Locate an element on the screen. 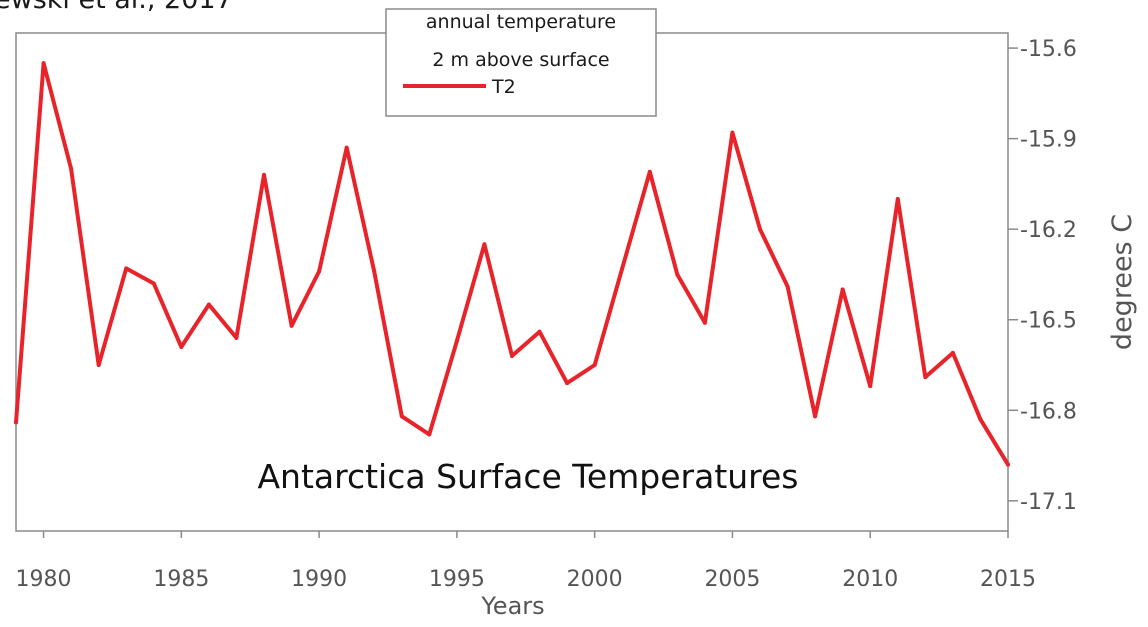 Image resolution: width=1148 pixels, height=627 pixels. chart-title: Antarctica Surface Temperatures is located at coordinates (527, 476).